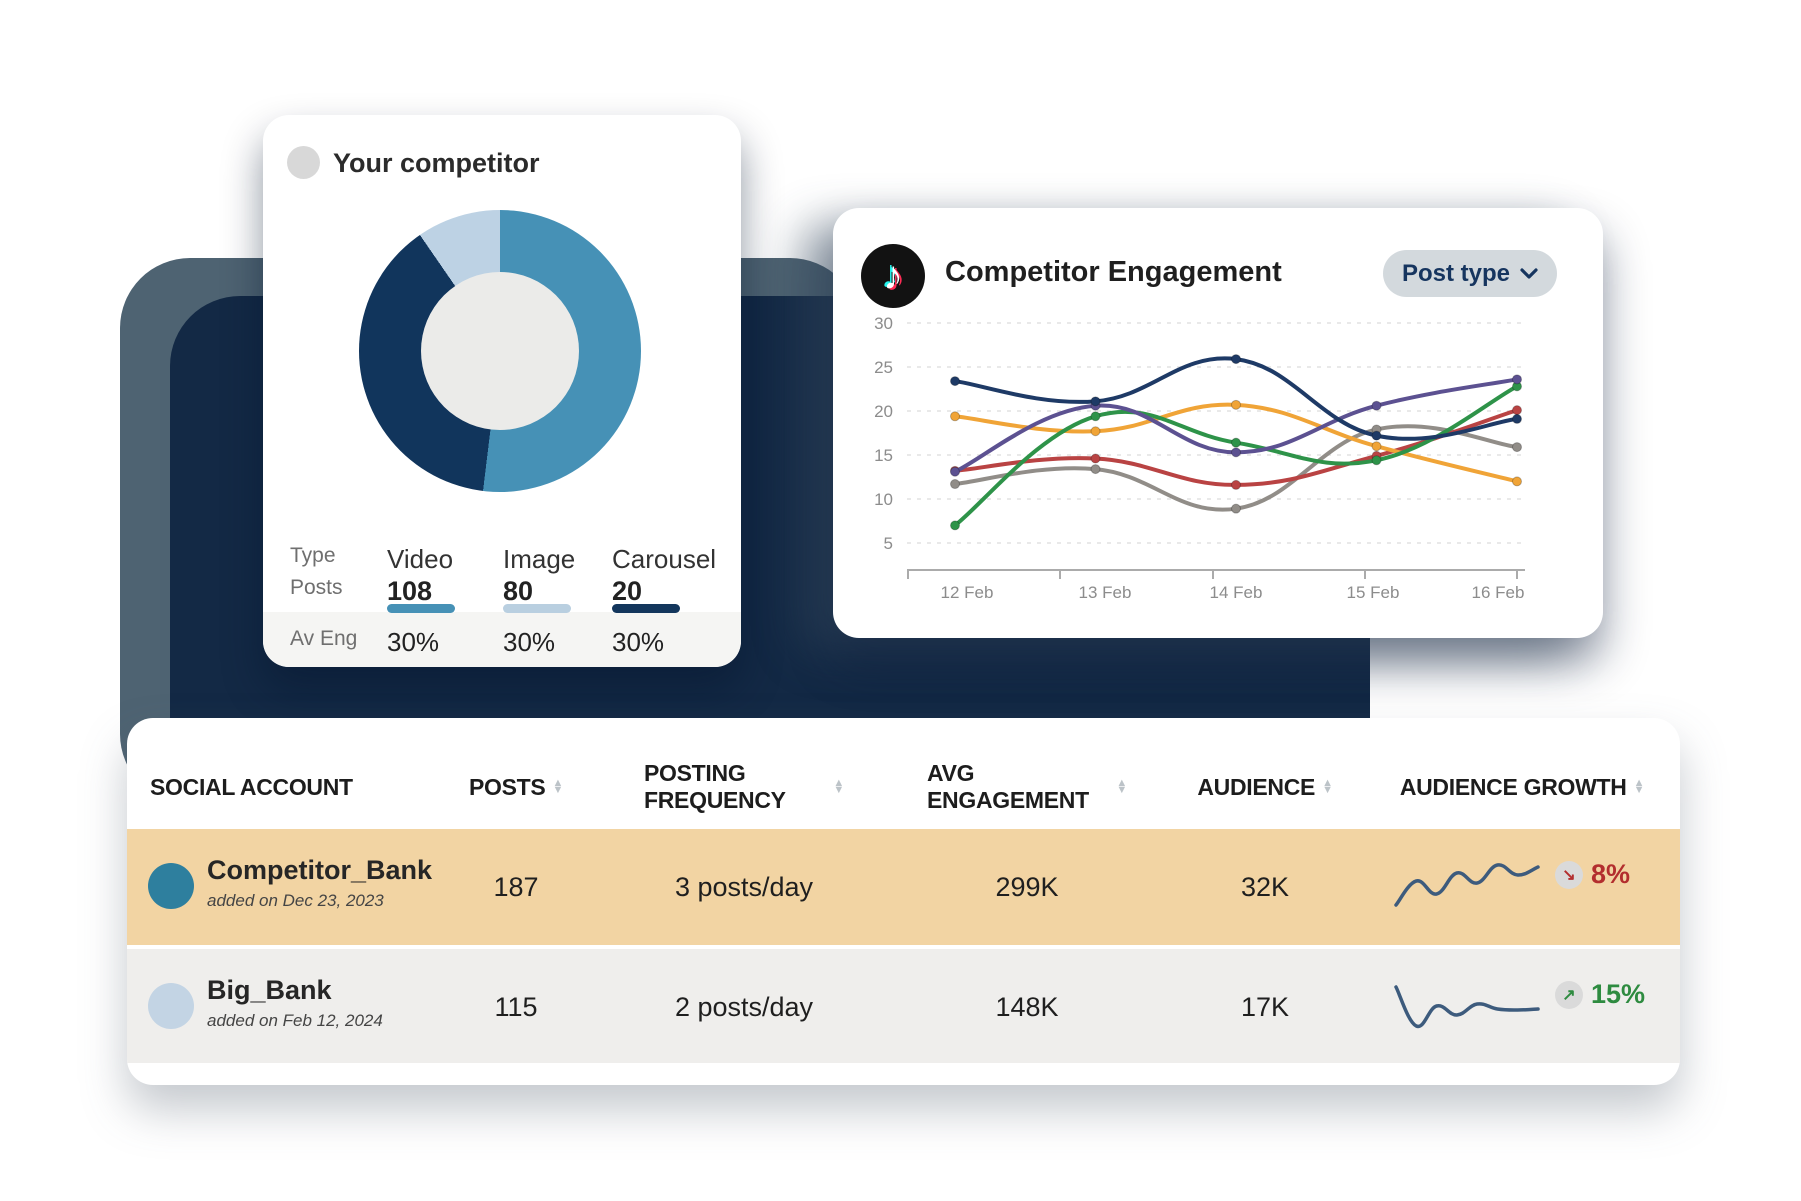  I want to click on account-name: Big_Bank, so click(269, 990).